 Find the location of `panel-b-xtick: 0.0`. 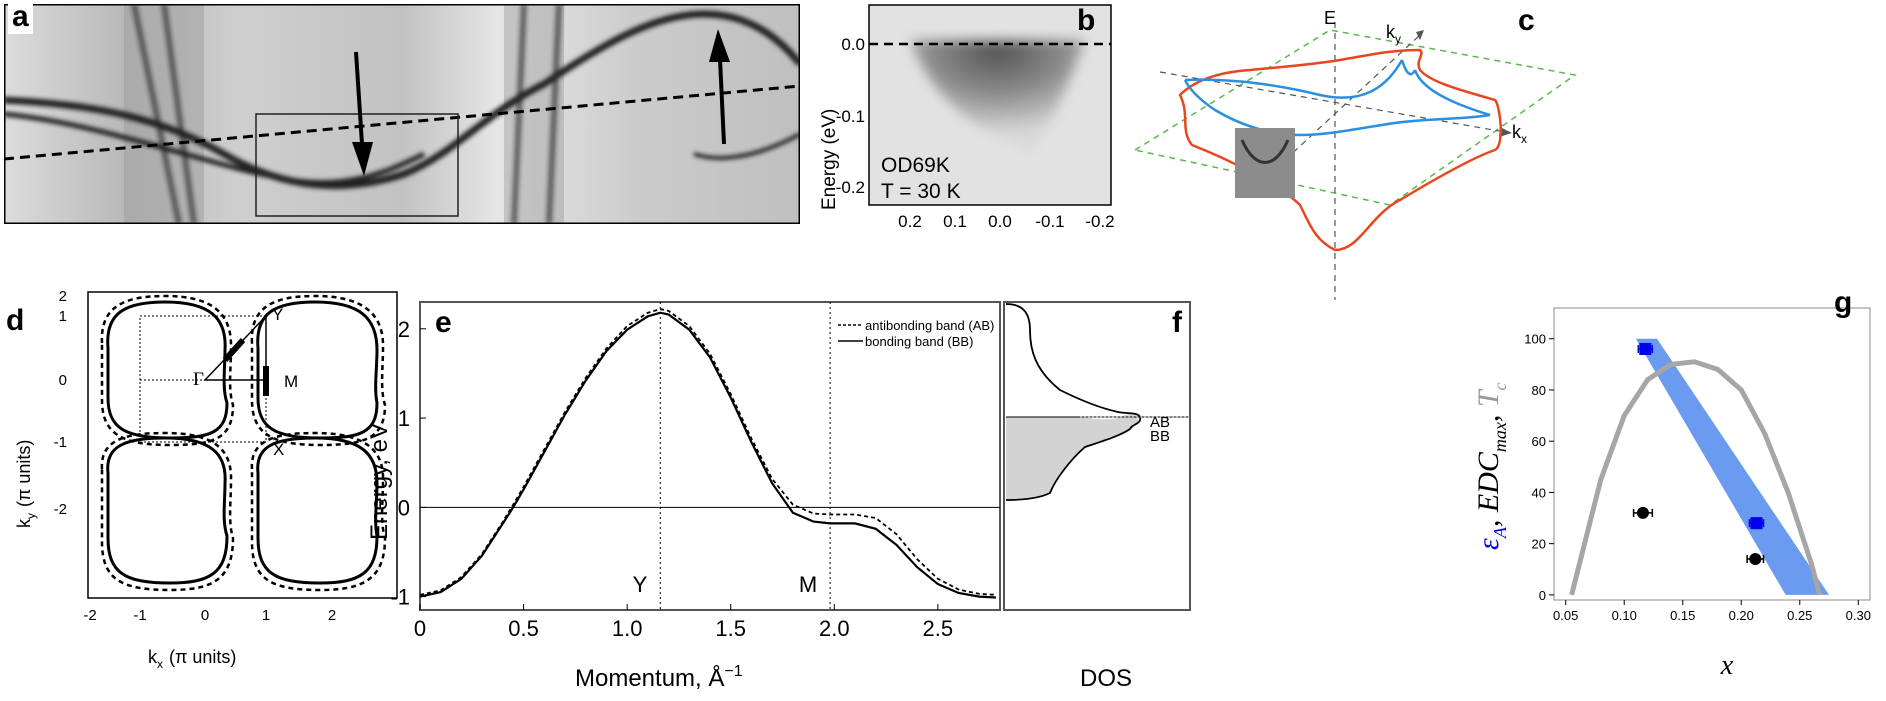

panel-b-xtick: 0.0 is located at coordinates (1000, 221).